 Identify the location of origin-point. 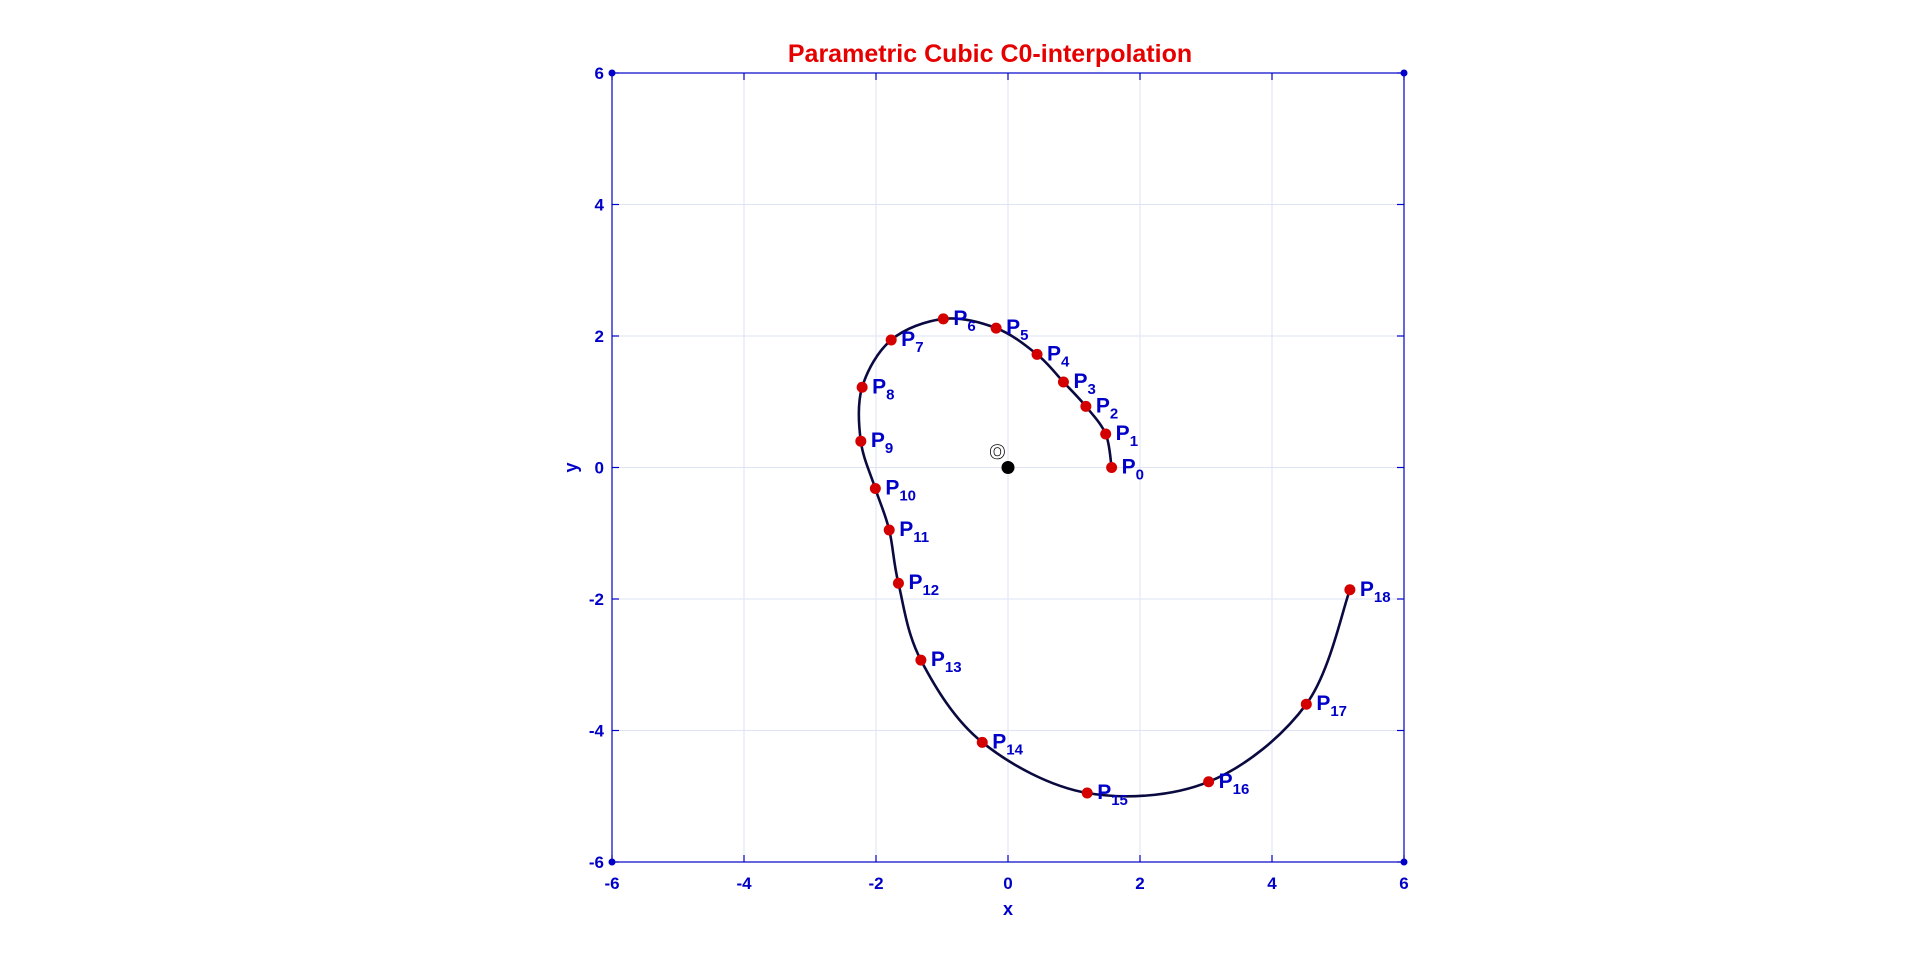
(1008, 467).